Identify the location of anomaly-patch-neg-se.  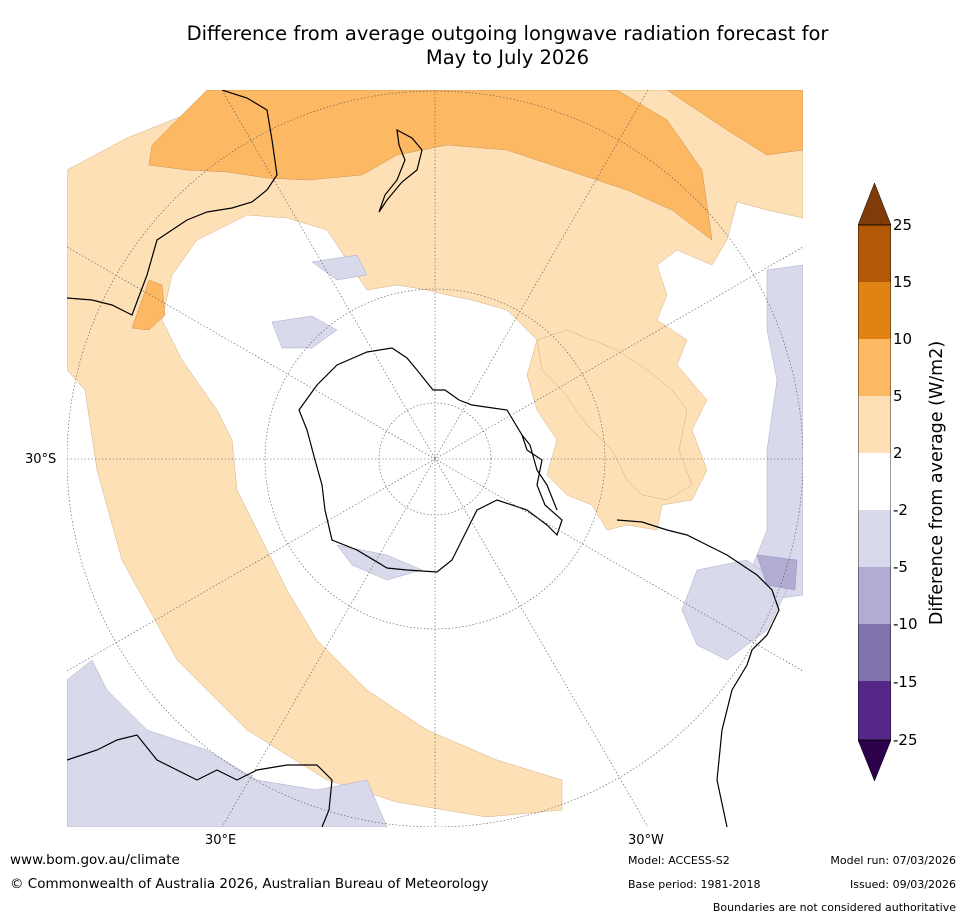
(734, 610).